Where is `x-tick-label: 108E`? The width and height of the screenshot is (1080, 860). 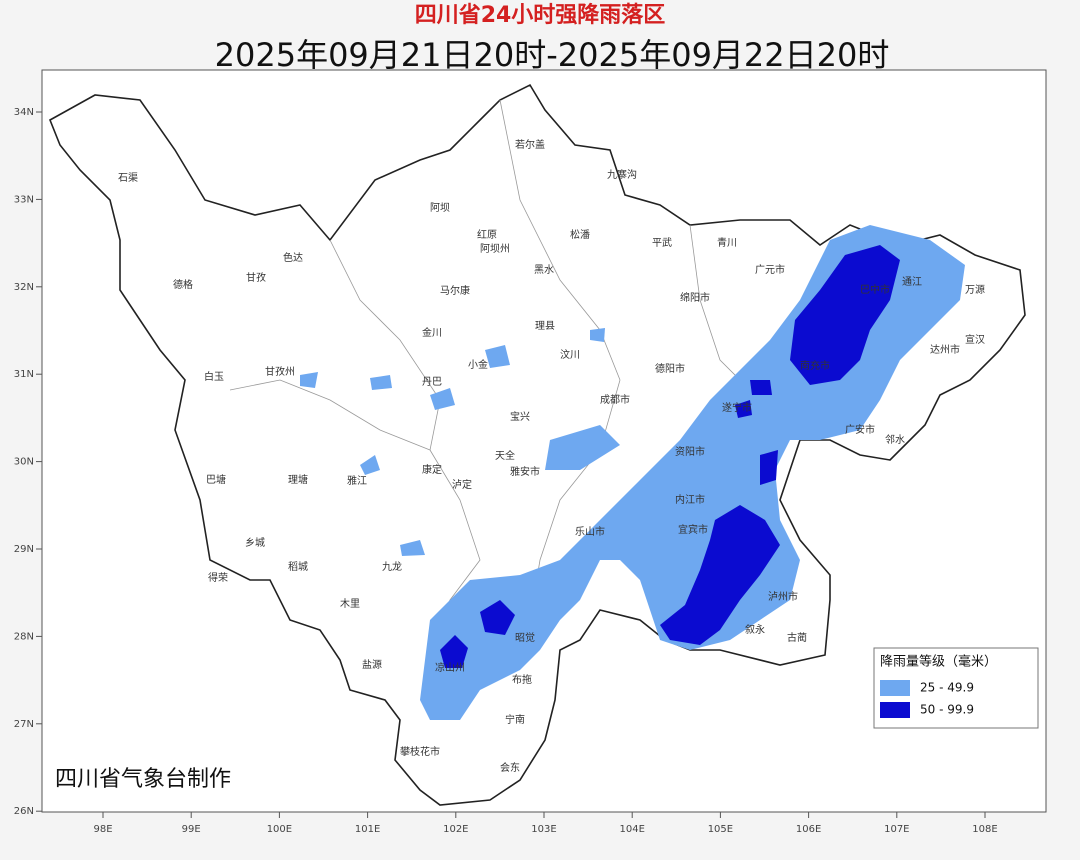 x-tick-label: 108E is located at coordinates (984, 829).